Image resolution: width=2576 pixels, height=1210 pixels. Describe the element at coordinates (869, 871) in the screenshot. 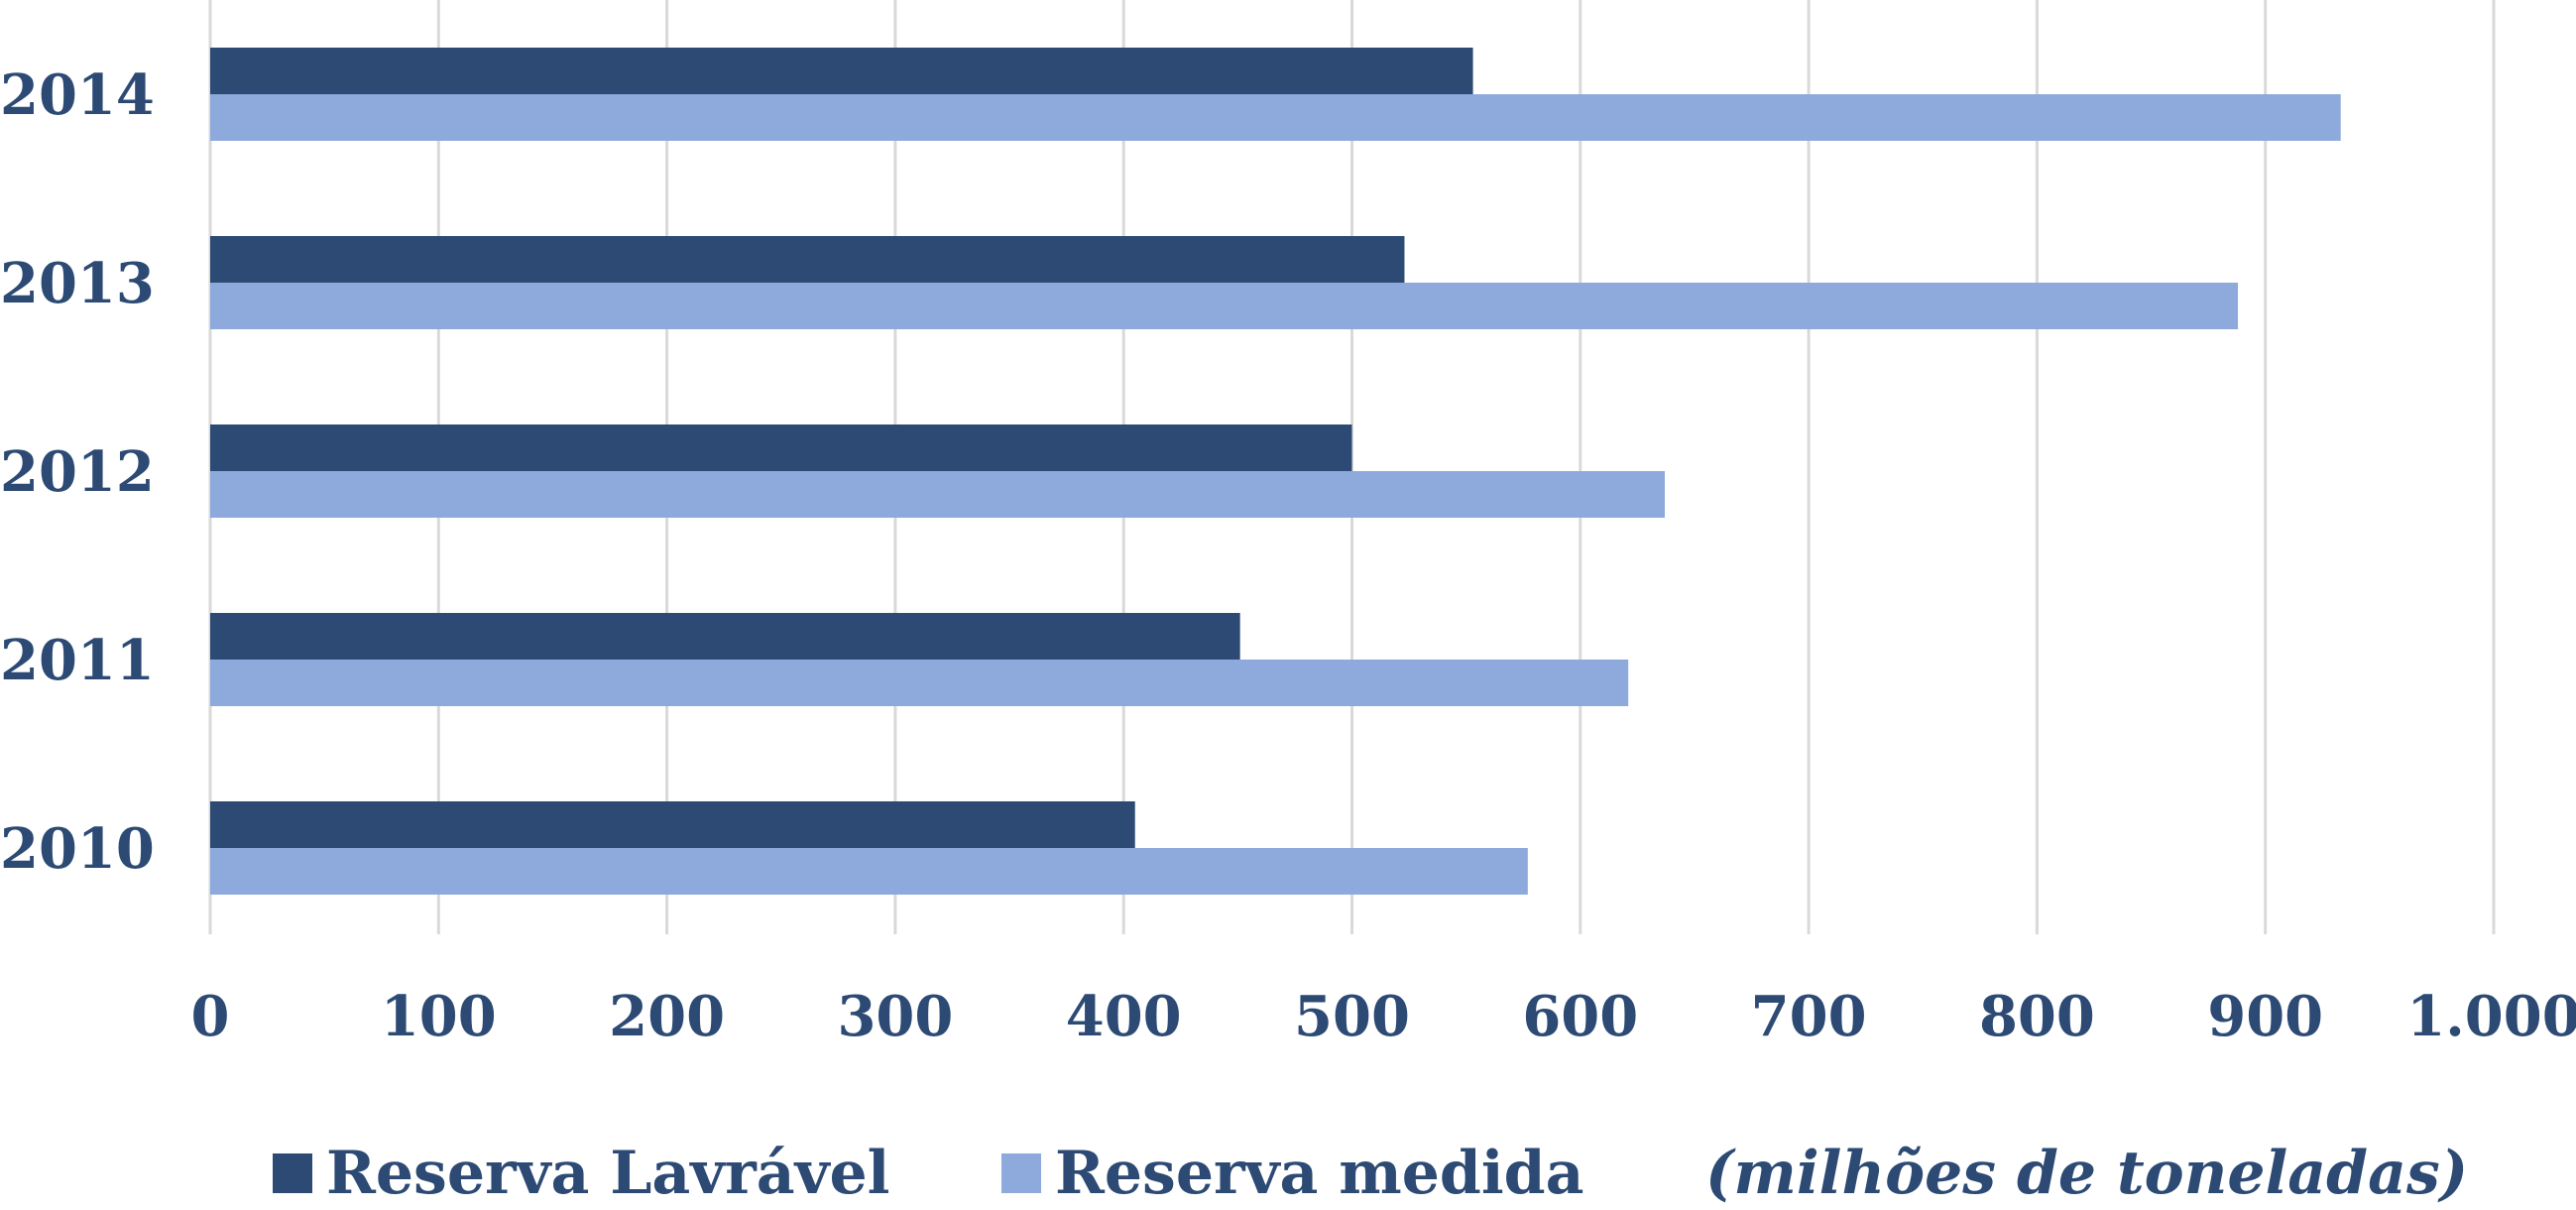

I see `bar-reserva-medida-2010` at that location.